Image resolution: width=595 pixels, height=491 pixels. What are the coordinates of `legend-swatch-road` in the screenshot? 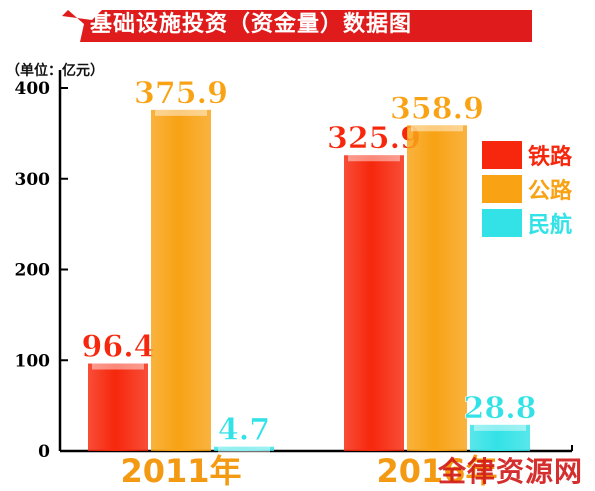 It's located at (502, 189).